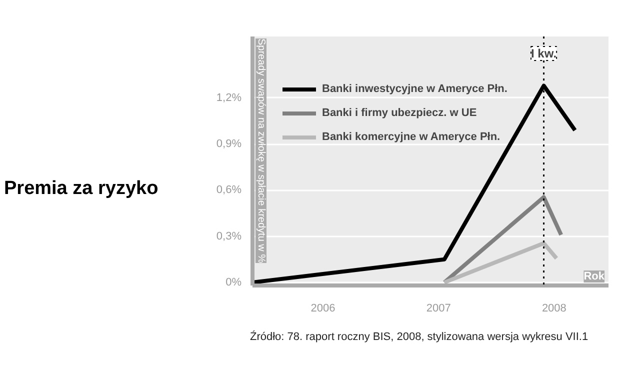  Describe the element at coordinates (229, 236) in the screenshot. I see `y-tick-label: 0,3%` at that location.